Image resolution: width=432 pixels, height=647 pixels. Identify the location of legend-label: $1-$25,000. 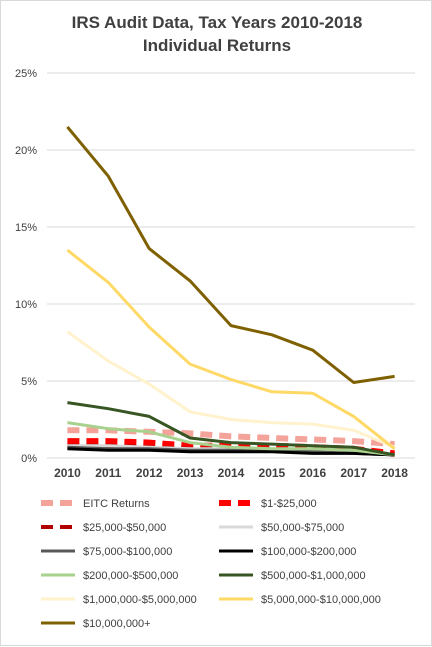
(289, 504).